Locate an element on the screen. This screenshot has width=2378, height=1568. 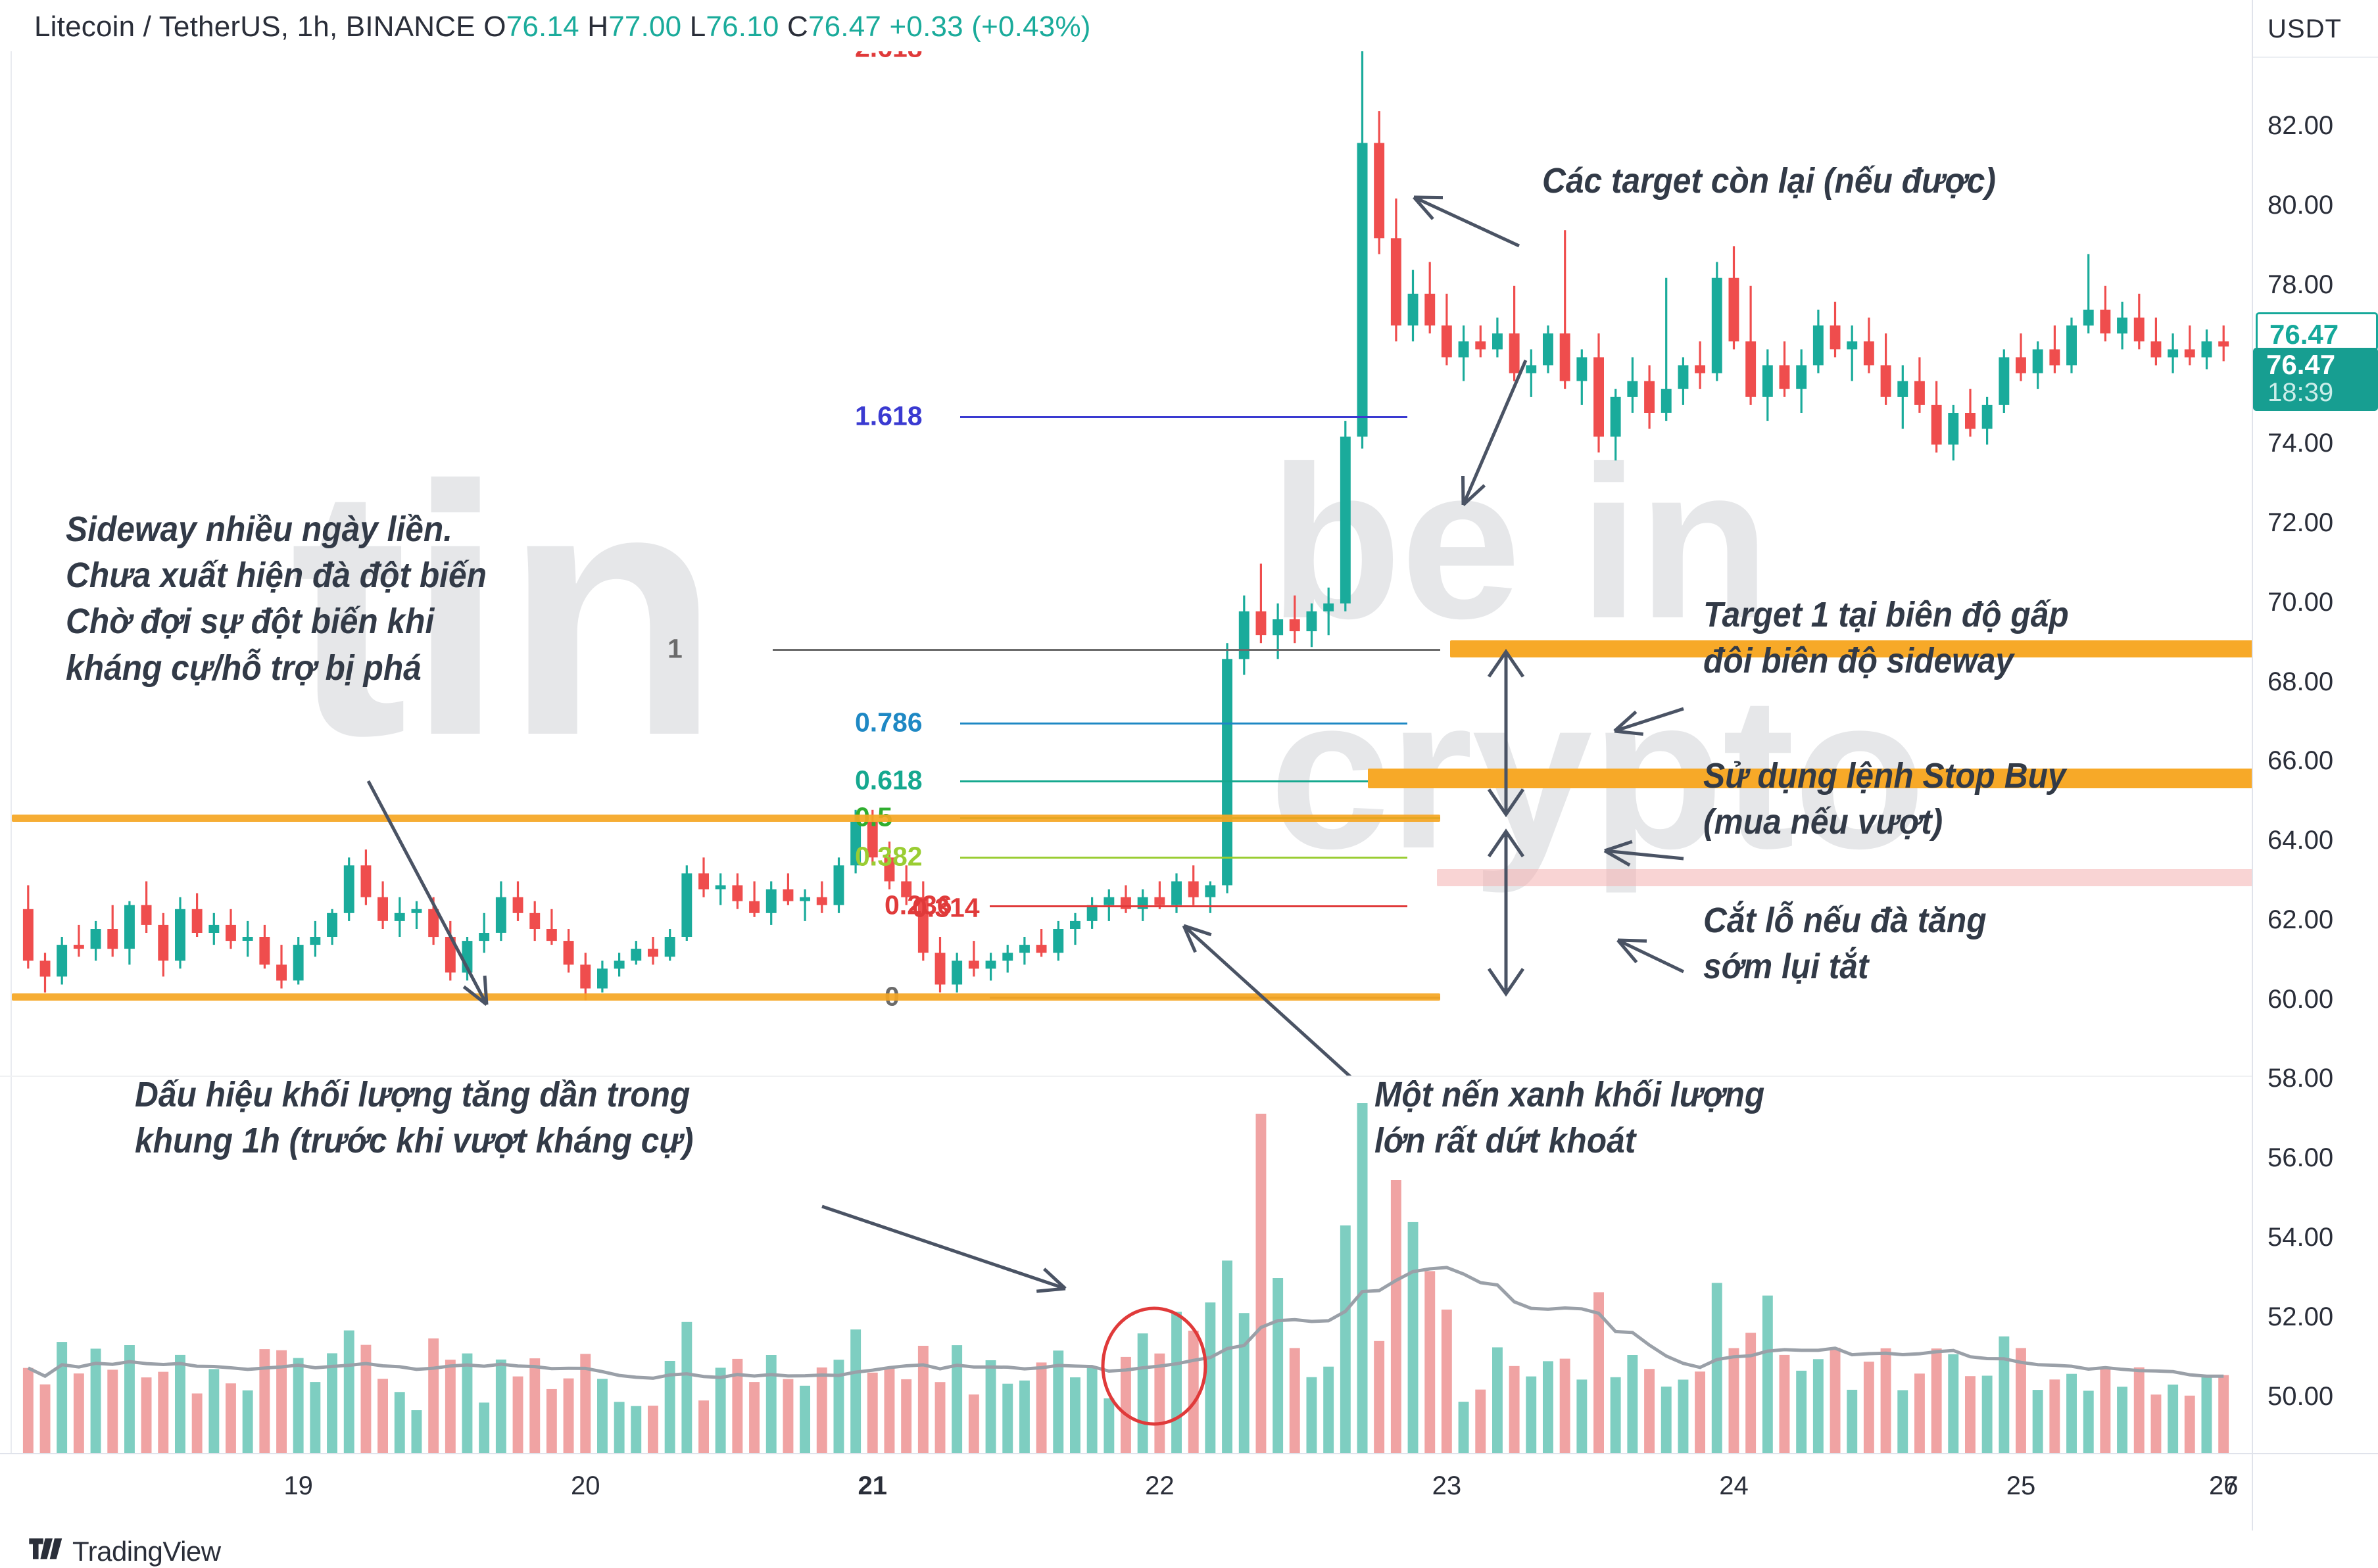
annotation-remaining-targets: Các target còn lại (nếu được) is located at coordinates (1769, 181).